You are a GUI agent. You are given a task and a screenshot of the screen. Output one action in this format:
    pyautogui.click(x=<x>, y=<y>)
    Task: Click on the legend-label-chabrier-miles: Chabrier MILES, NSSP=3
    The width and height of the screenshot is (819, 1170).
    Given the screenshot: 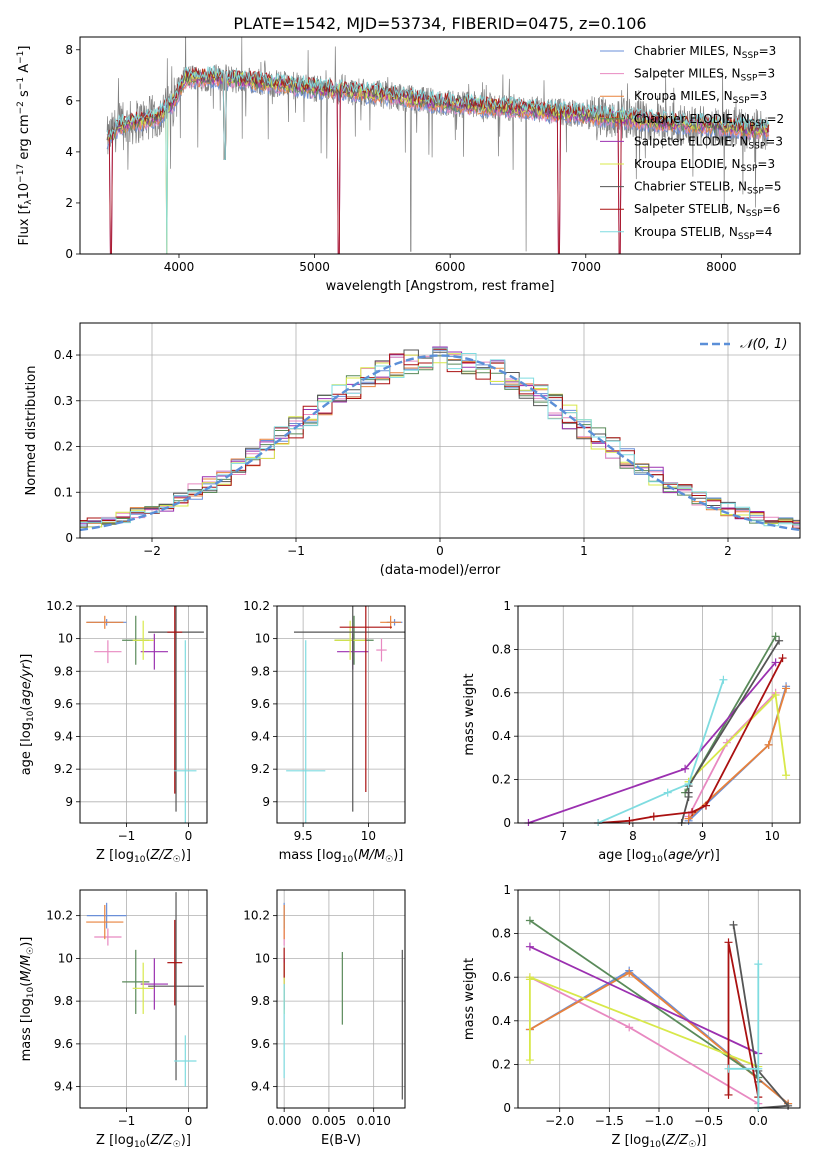 What is the action you would take?
    pyautogui.click(x=705, y=52)
    